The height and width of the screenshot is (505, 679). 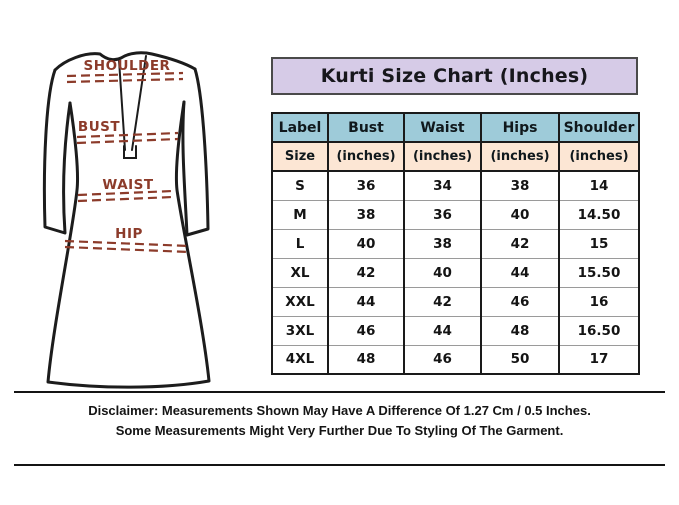 I want to click on table-row: M 38 36 40 14.50, so click(x=455, y=214).